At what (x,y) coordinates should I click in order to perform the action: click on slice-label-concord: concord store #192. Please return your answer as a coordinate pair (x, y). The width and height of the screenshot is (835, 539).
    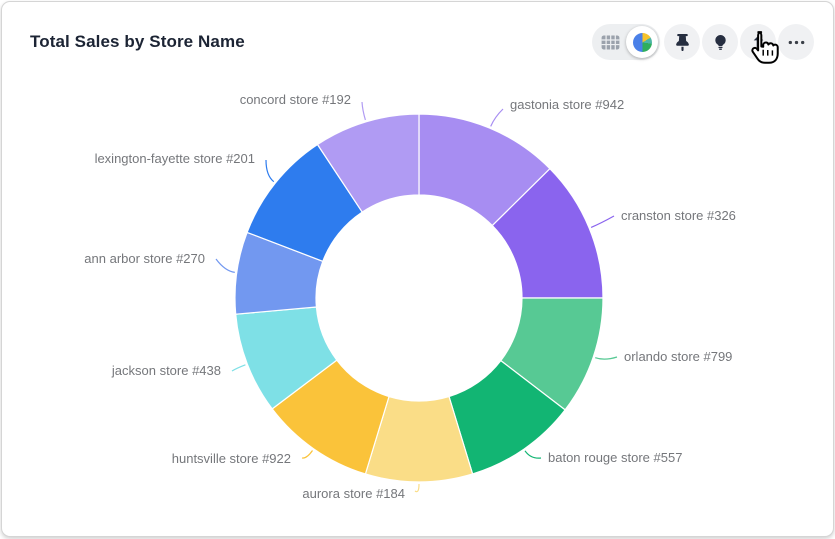
    Looking at the image, I should click on (295, 99).